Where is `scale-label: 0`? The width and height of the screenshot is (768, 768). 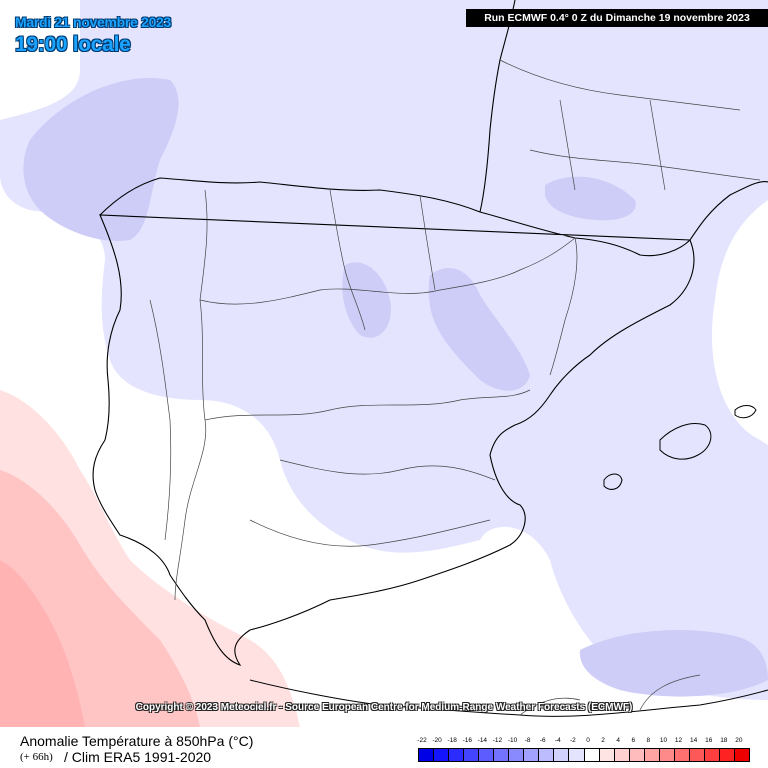 scale-label: 0 is located at coordinates (588, 740).